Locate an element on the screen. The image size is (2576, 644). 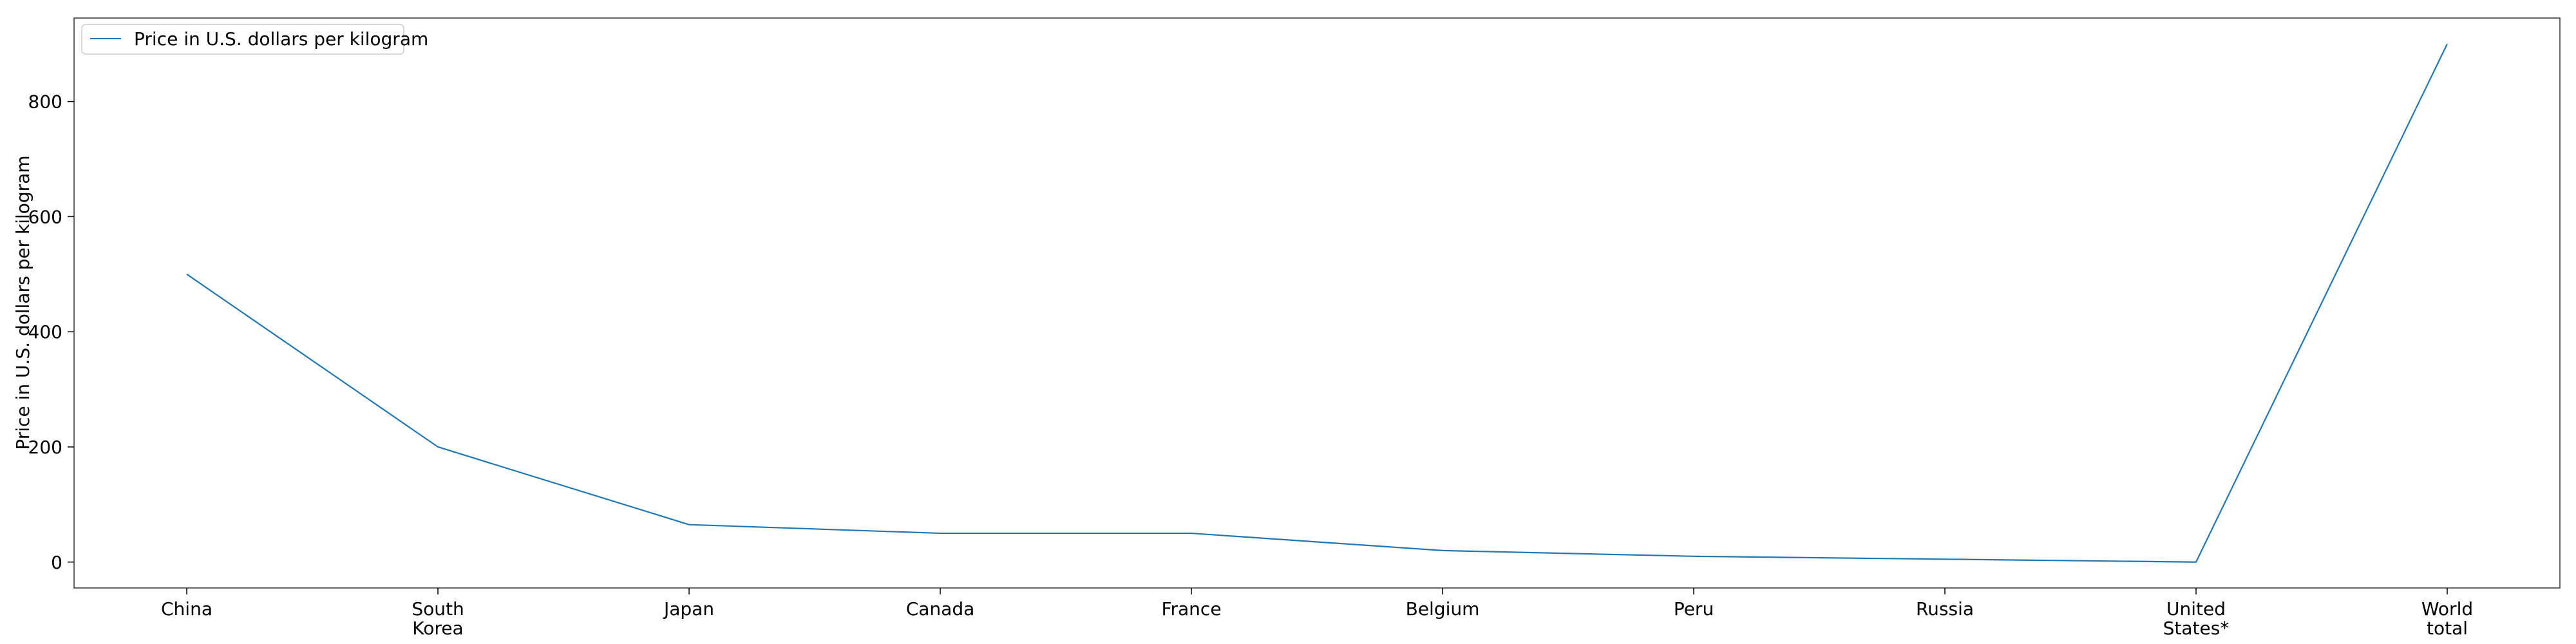
y-axis: 0 200 400 600 800 is located at coordinates (51, 332).